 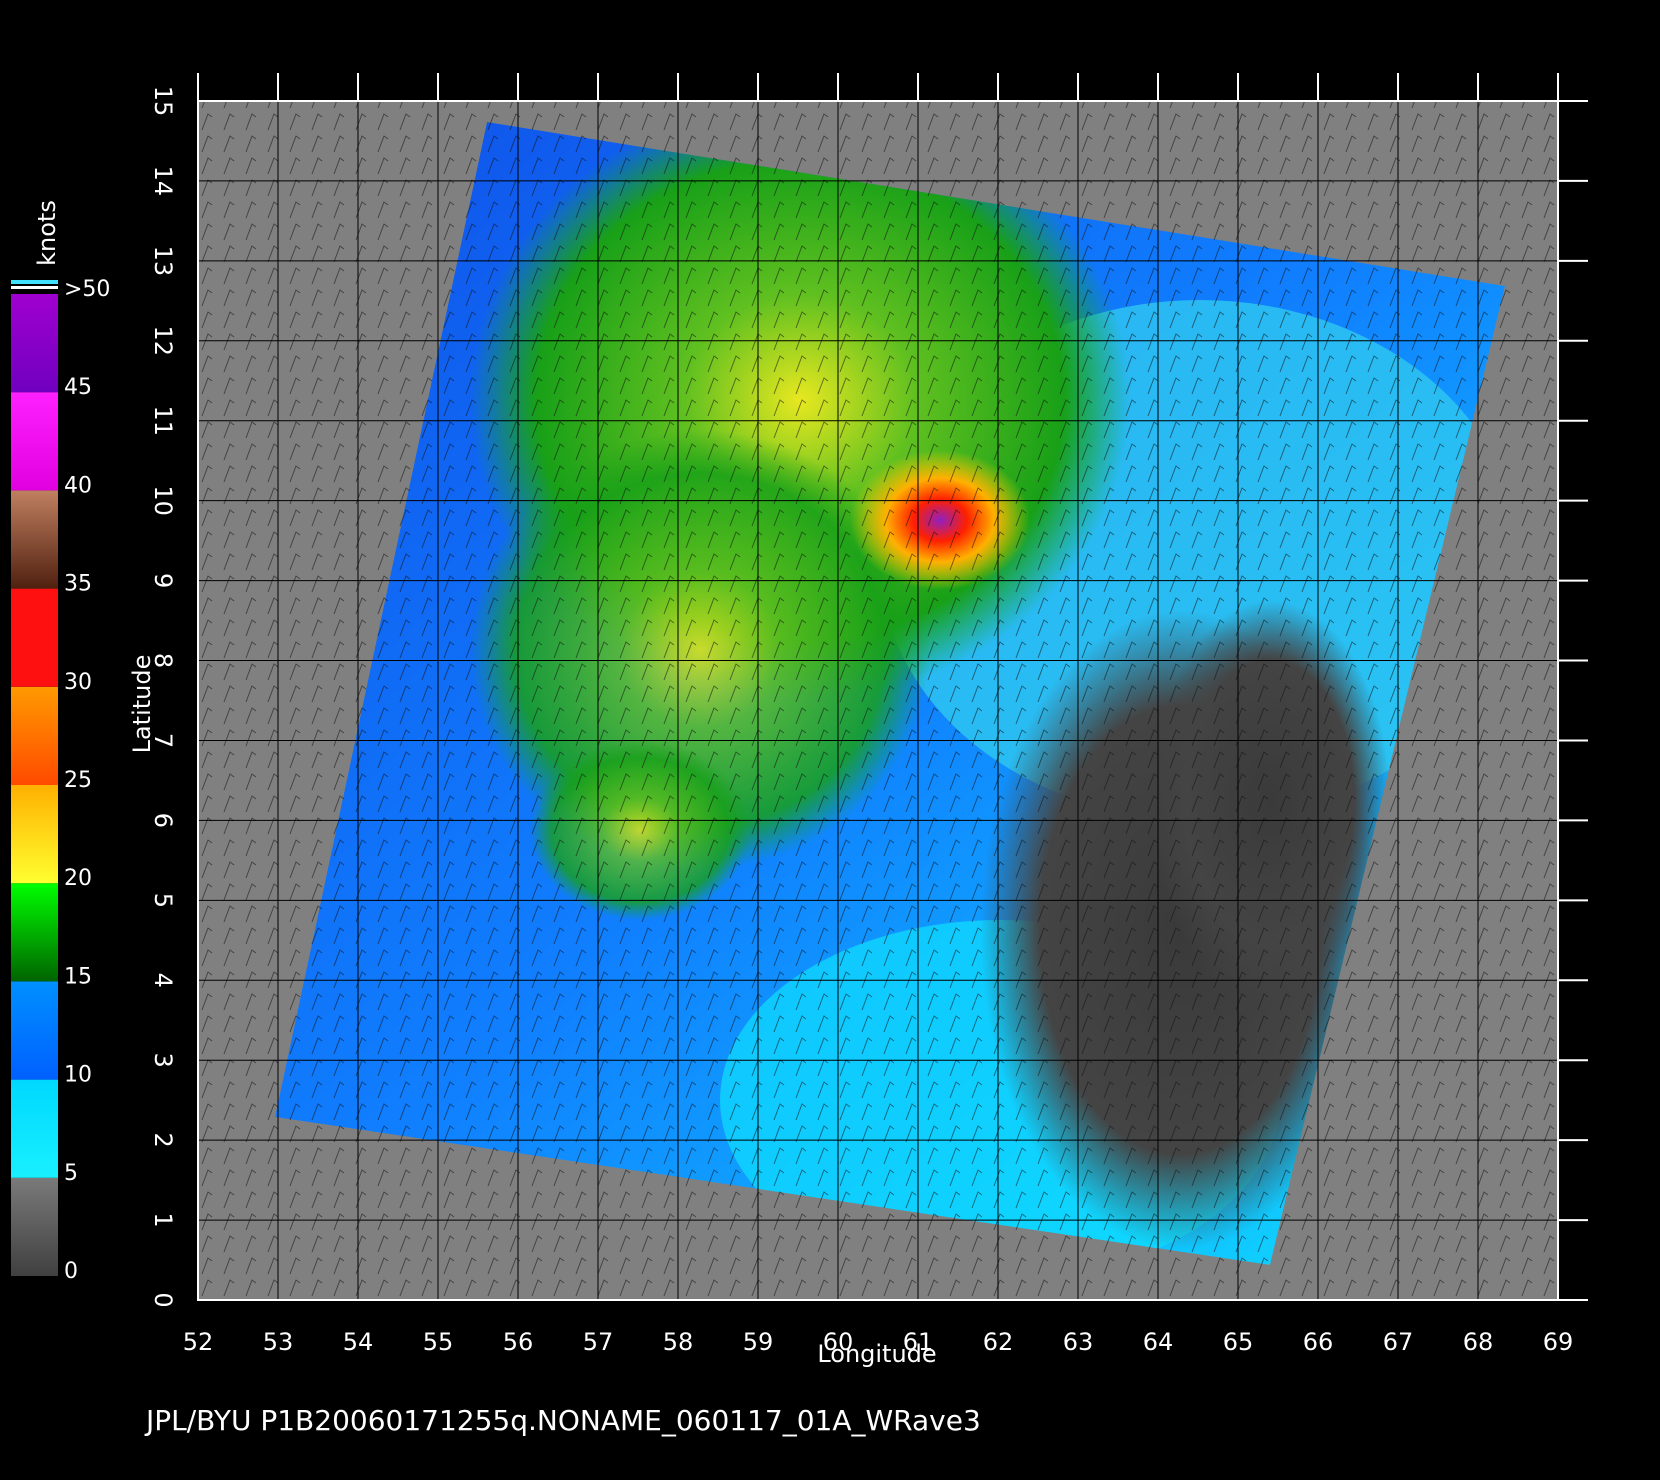 What do you see at coordinates (1238, 1342) in the screenshot?
I see `x-tick-label: 65` at bounding box center [1238, 1342].